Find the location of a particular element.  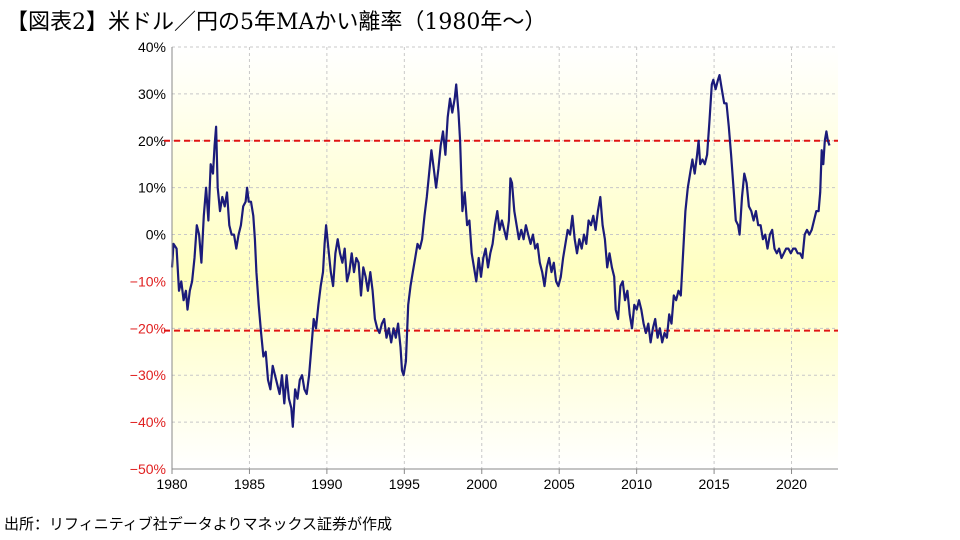

y-tick-label: −10% is located at coordinates (148, 281).